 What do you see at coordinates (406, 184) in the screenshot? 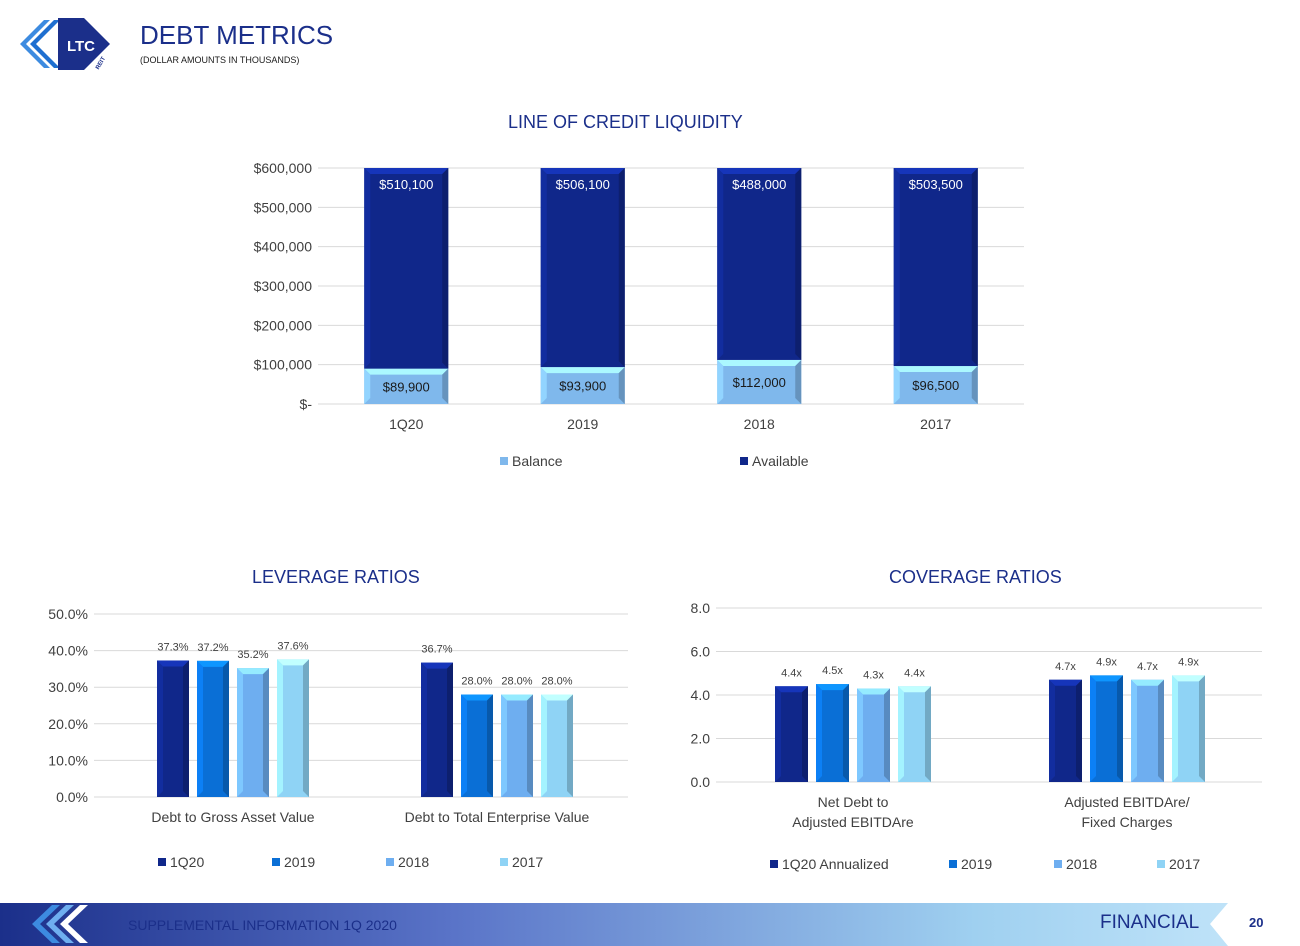
I see `loc-data-label: $510,100` at bounding box center [406, 184].